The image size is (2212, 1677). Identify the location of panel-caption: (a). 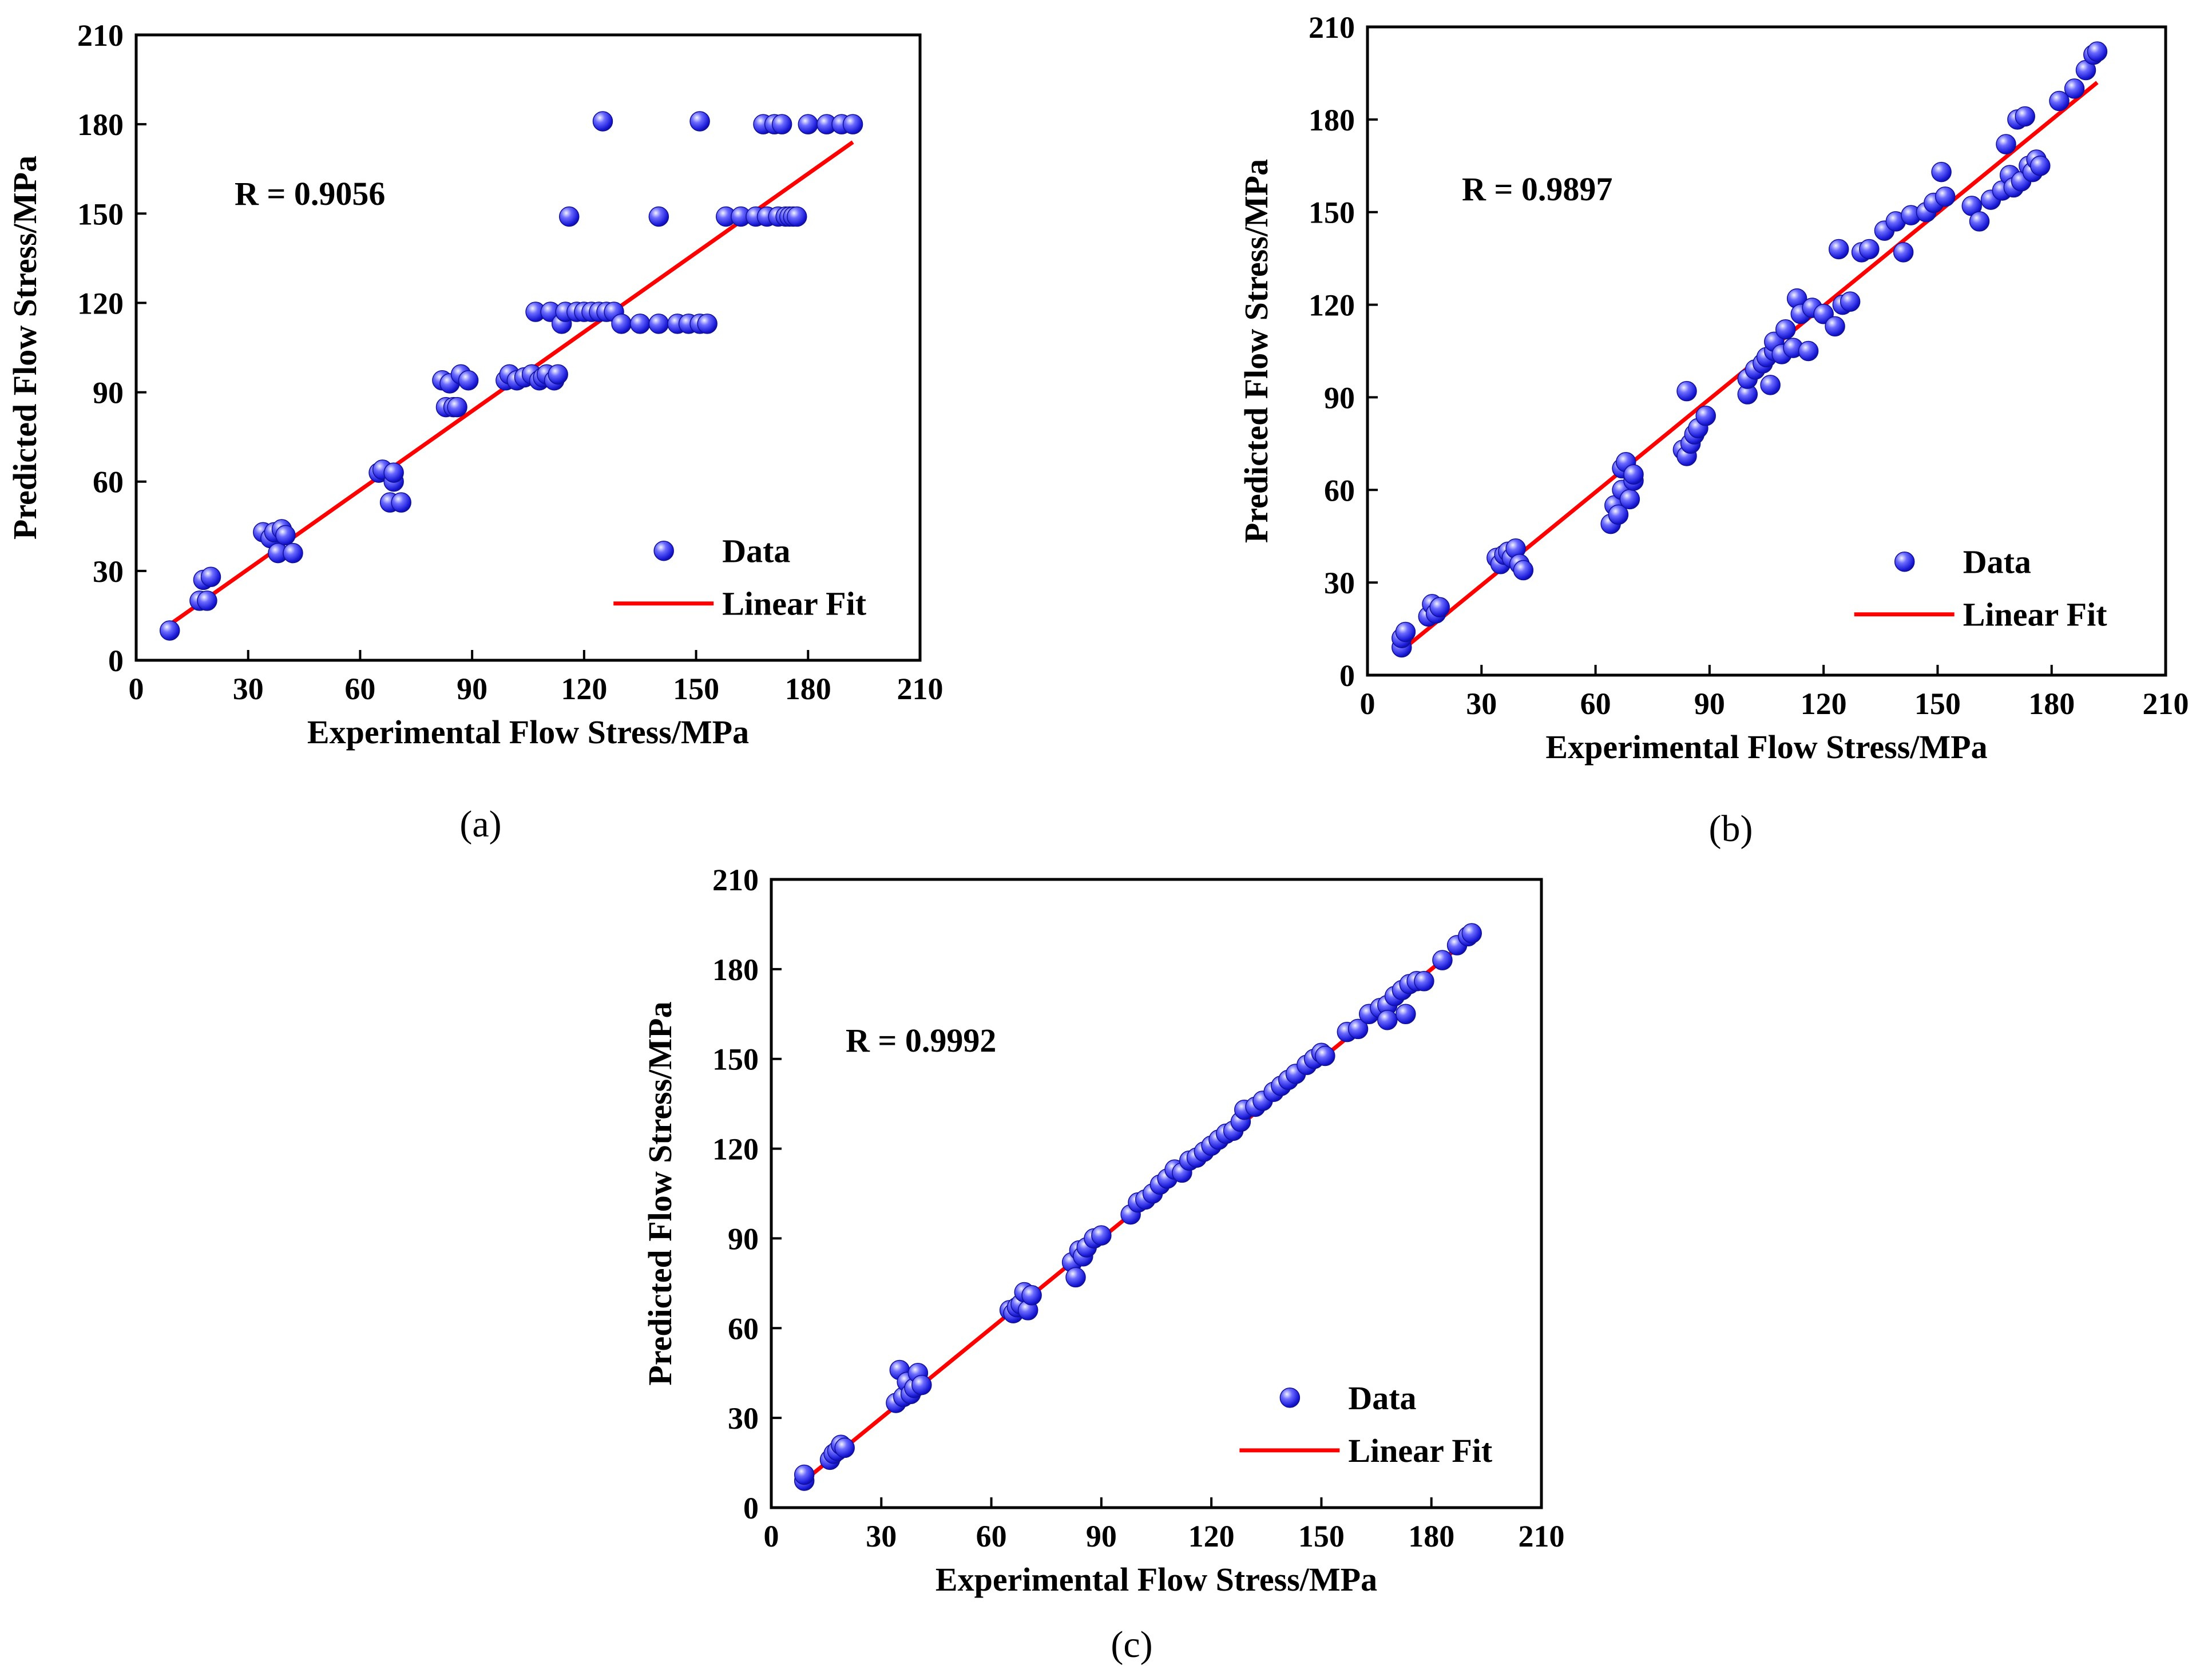
(480, 824).